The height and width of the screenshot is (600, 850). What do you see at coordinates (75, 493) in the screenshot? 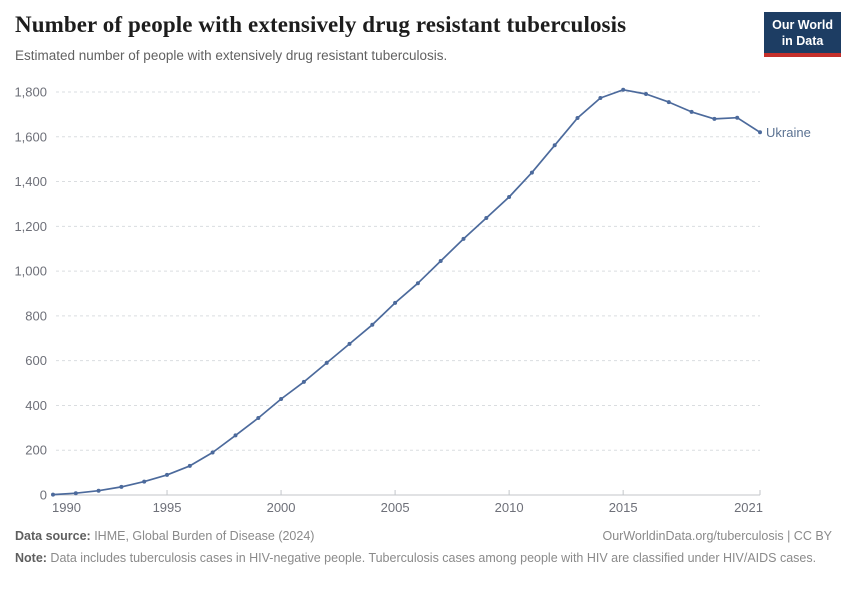
I see `data-point-1991` at bounding box center [75, 493].